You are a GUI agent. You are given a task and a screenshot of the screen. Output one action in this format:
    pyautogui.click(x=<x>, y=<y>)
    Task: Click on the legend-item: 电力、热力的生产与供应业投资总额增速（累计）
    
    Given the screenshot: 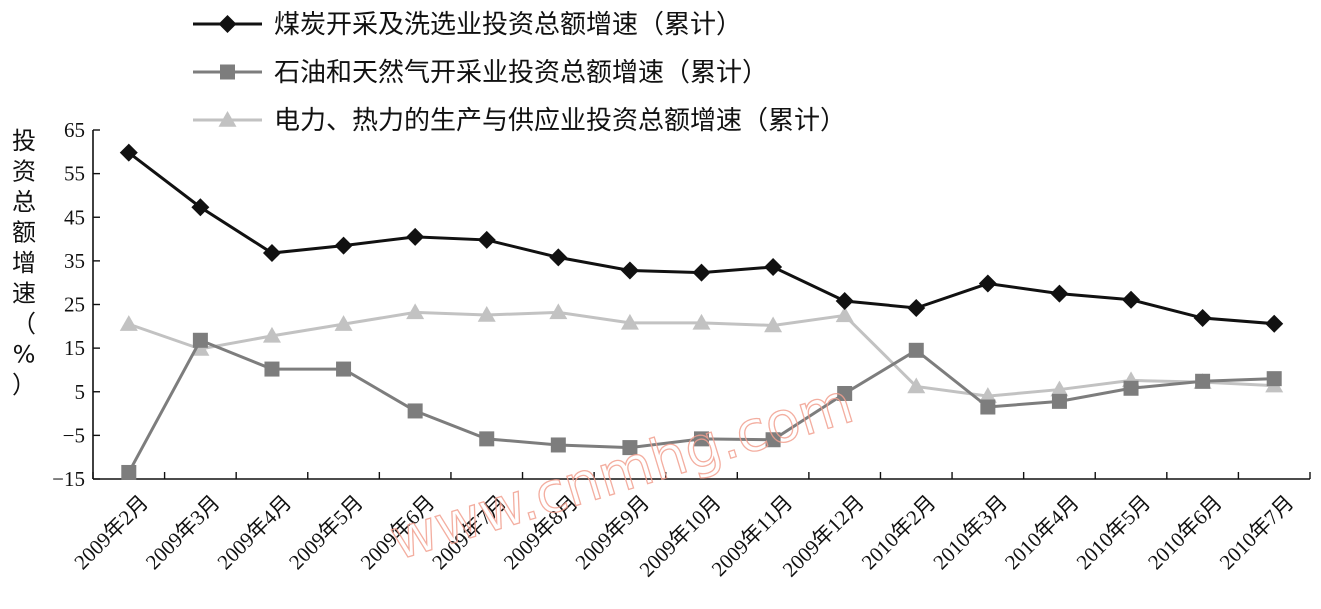 What is the action you would take?
    pyautogui.click(x=519, y=121)
    